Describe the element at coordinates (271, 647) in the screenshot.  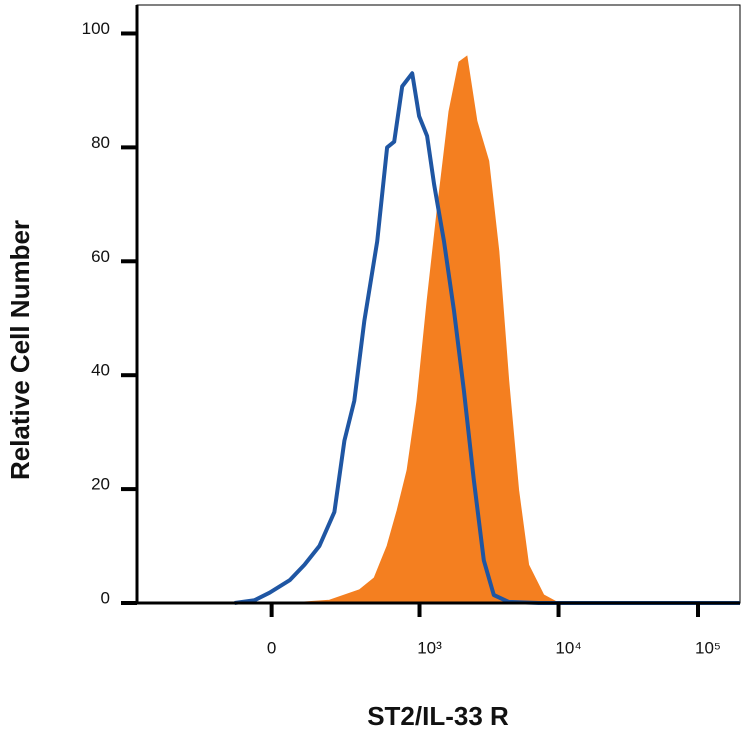
I see `x-tick-label: 0` at that location.